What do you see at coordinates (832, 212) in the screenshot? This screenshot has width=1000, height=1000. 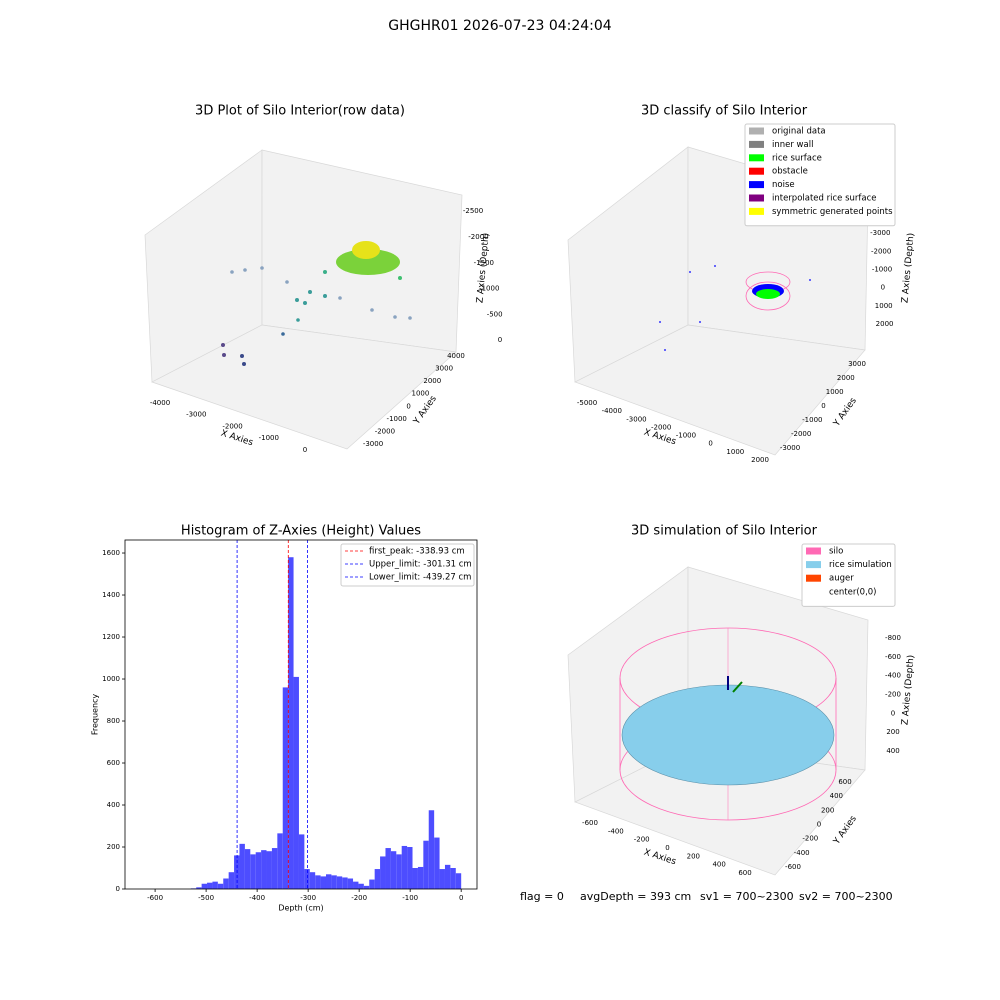 I see `legend-label: symmetric generated points` at bounding box center [832, 212].